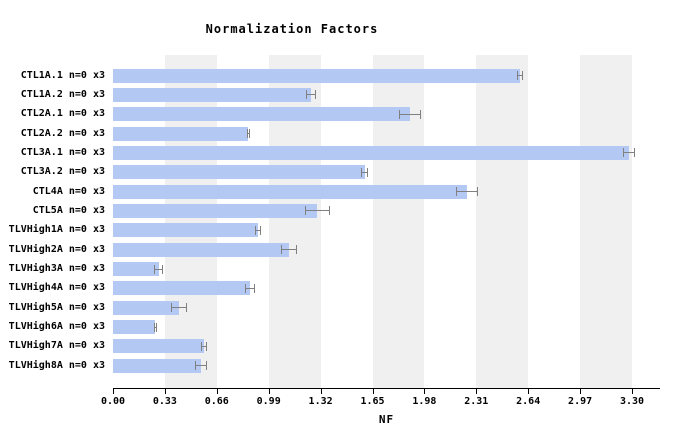  Describe the element at coordinates (216, 401) in the screenshot. I see `x-tick-label: 0.66` at that location.